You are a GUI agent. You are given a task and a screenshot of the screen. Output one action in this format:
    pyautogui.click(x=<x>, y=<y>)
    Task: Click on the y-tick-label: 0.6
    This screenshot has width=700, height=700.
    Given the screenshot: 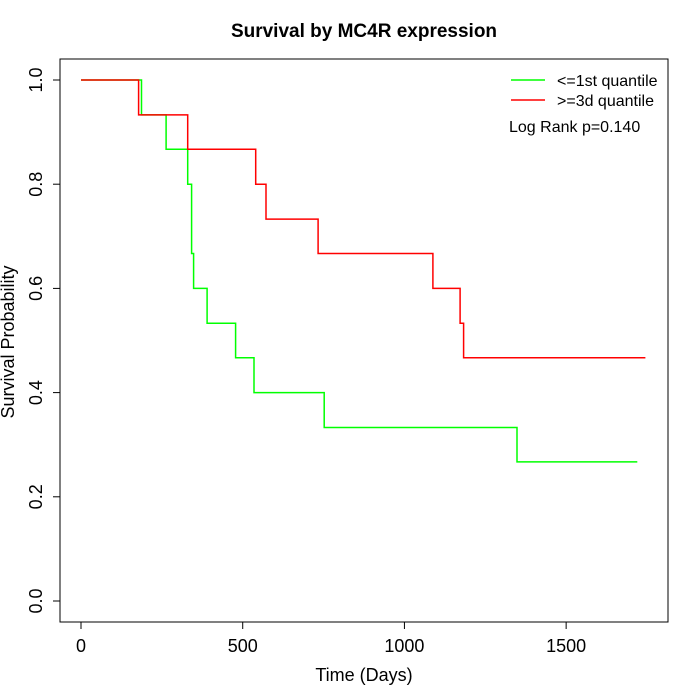 What is the action you would take?
    pyautogui.click(x=36, y=288)
    